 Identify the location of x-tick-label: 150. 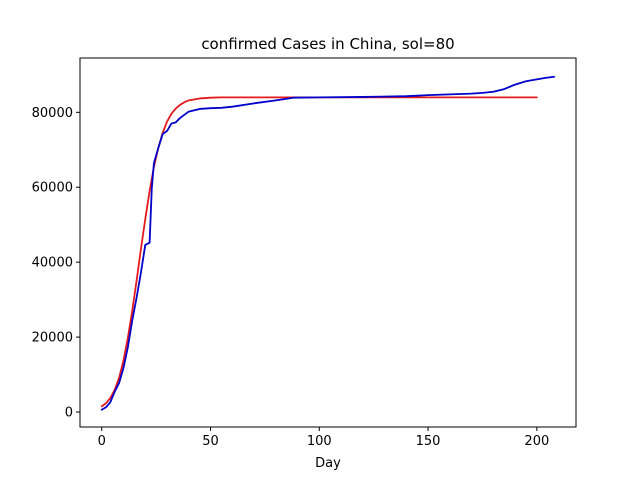
(428, 441).